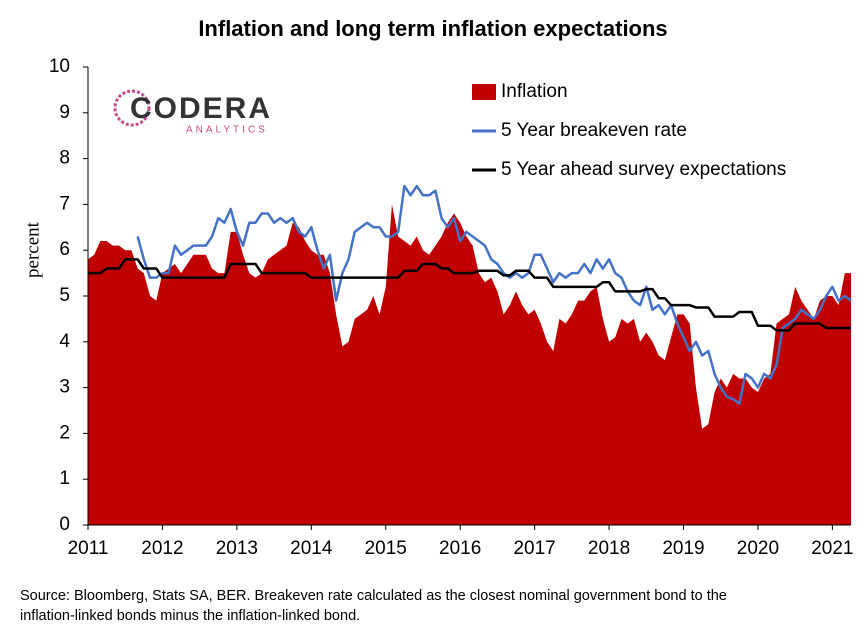 The height and width of the screenshot is (642, 867). Describe the element at coordinates (484, 92) in the screenshot. I see `legend-swatch` at that location.